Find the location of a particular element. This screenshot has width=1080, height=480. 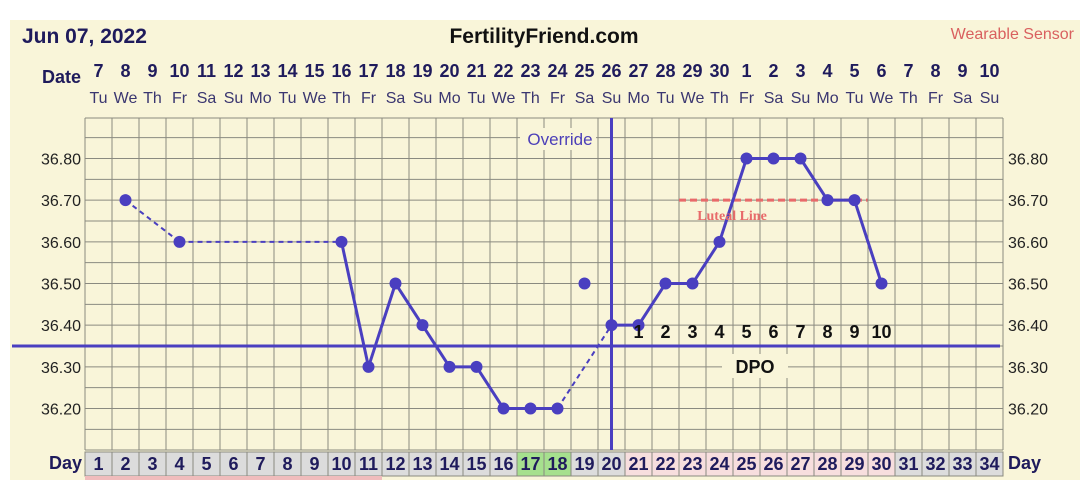

date-label: 4 is located at coordinates (827, 71).